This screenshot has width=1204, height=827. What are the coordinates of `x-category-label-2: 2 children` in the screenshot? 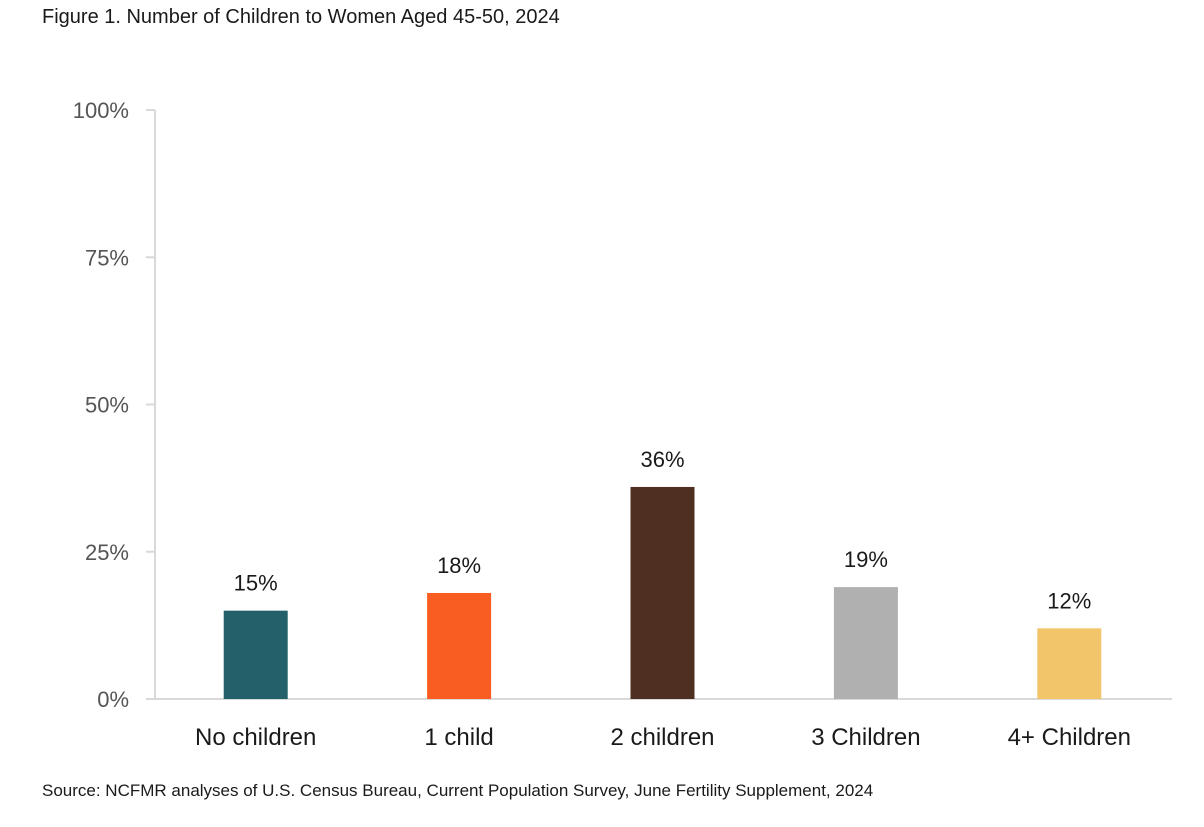 It's located at (662, 737).